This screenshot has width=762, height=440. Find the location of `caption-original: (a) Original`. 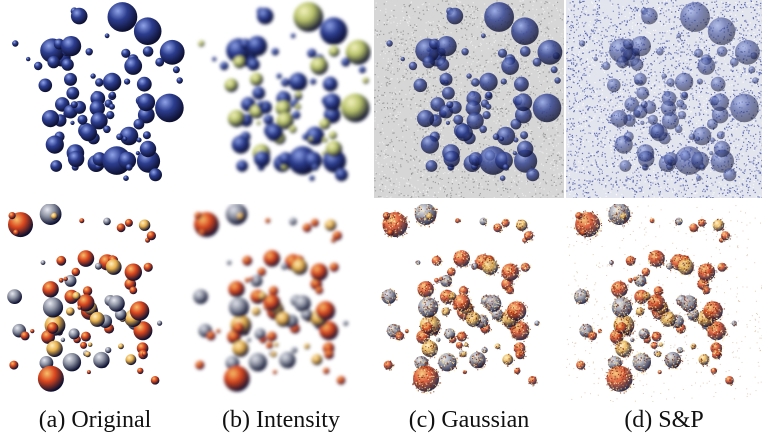

caption-original: (a) Original is located at coordinates (95, 420).